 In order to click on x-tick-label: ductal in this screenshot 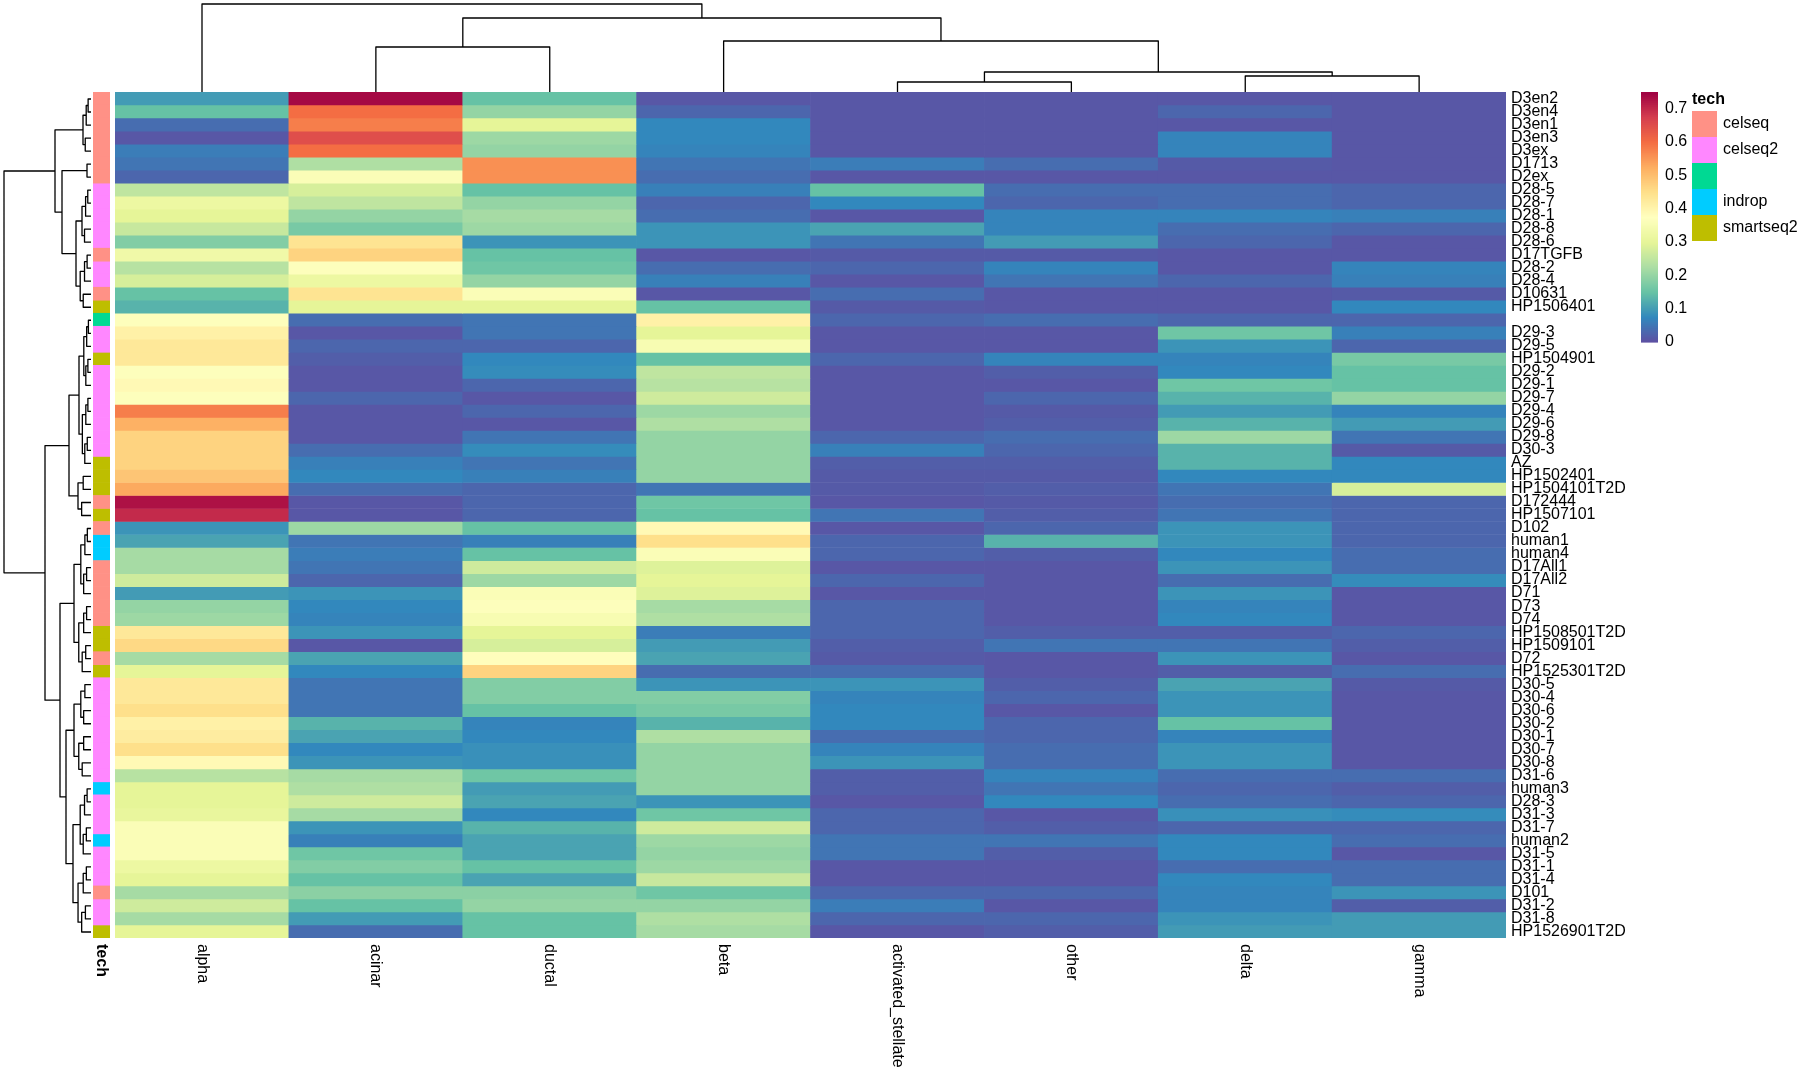, I will do `click(551, 965)`.